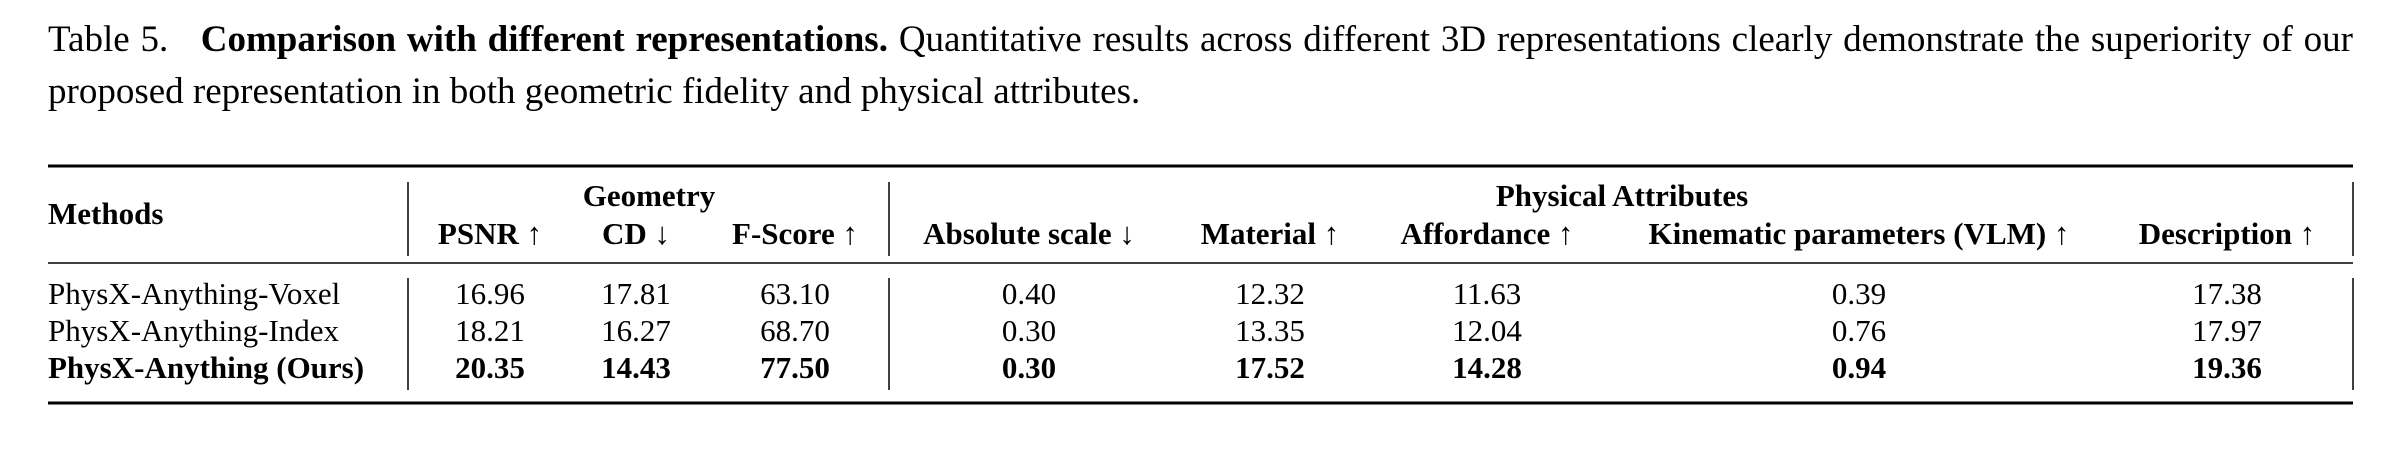 This screenshot has height=450, width=2406. I want to click on value-cell: 20.35, so click(490, 367).